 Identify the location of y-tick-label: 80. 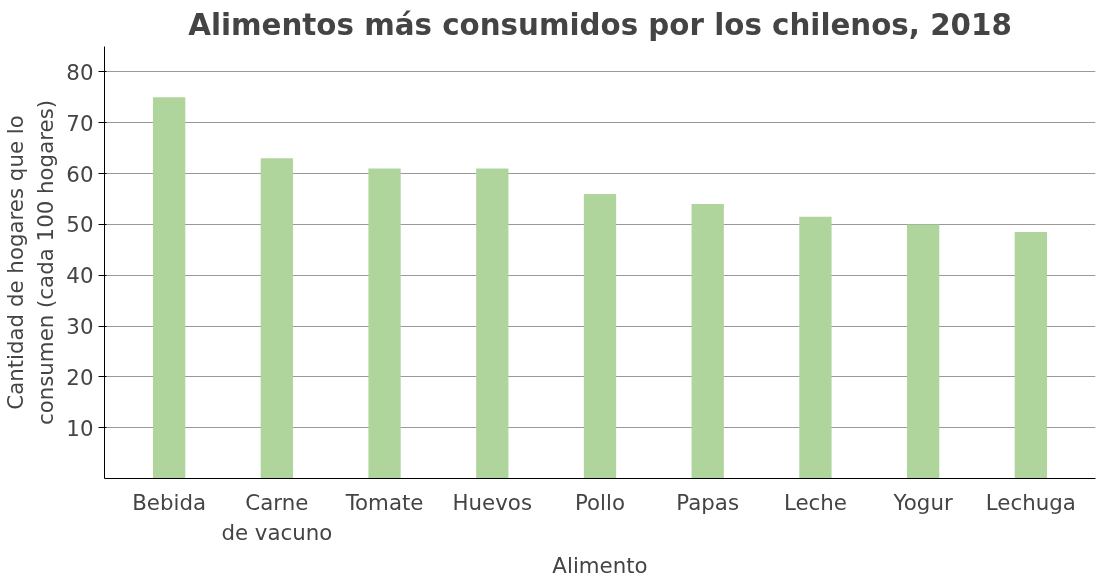
(80, 72).